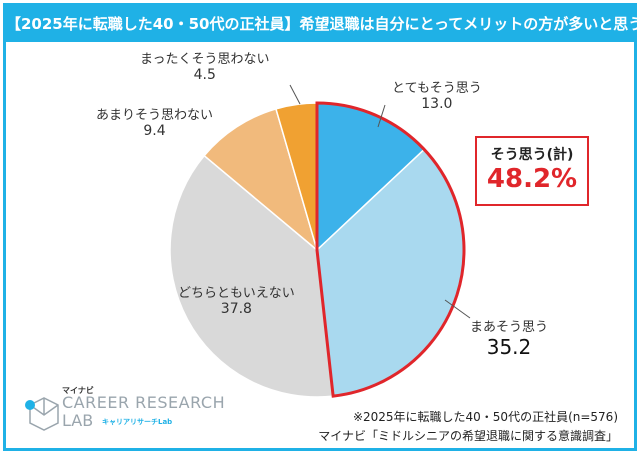 This screenshot has width=640, height=454. I want to click on slice-label-3: あまりそう思わない 9.4, so click(155, 123).